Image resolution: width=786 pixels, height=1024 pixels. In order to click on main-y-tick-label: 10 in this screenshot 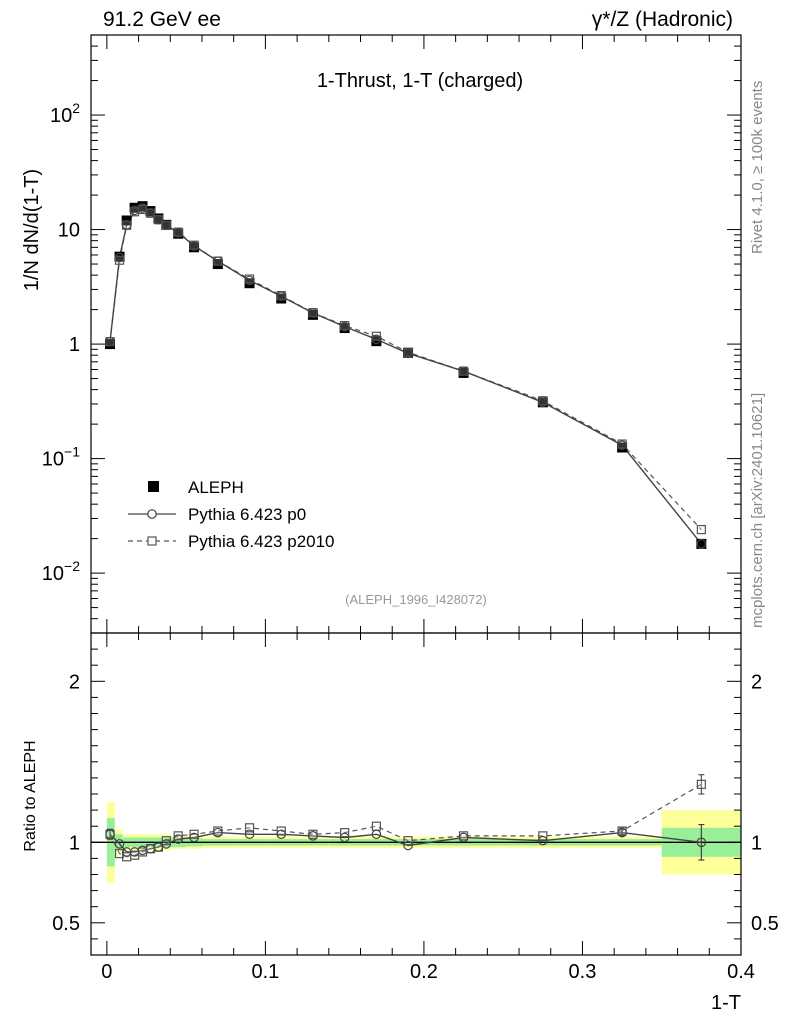, I will do `click(69, 231)`.